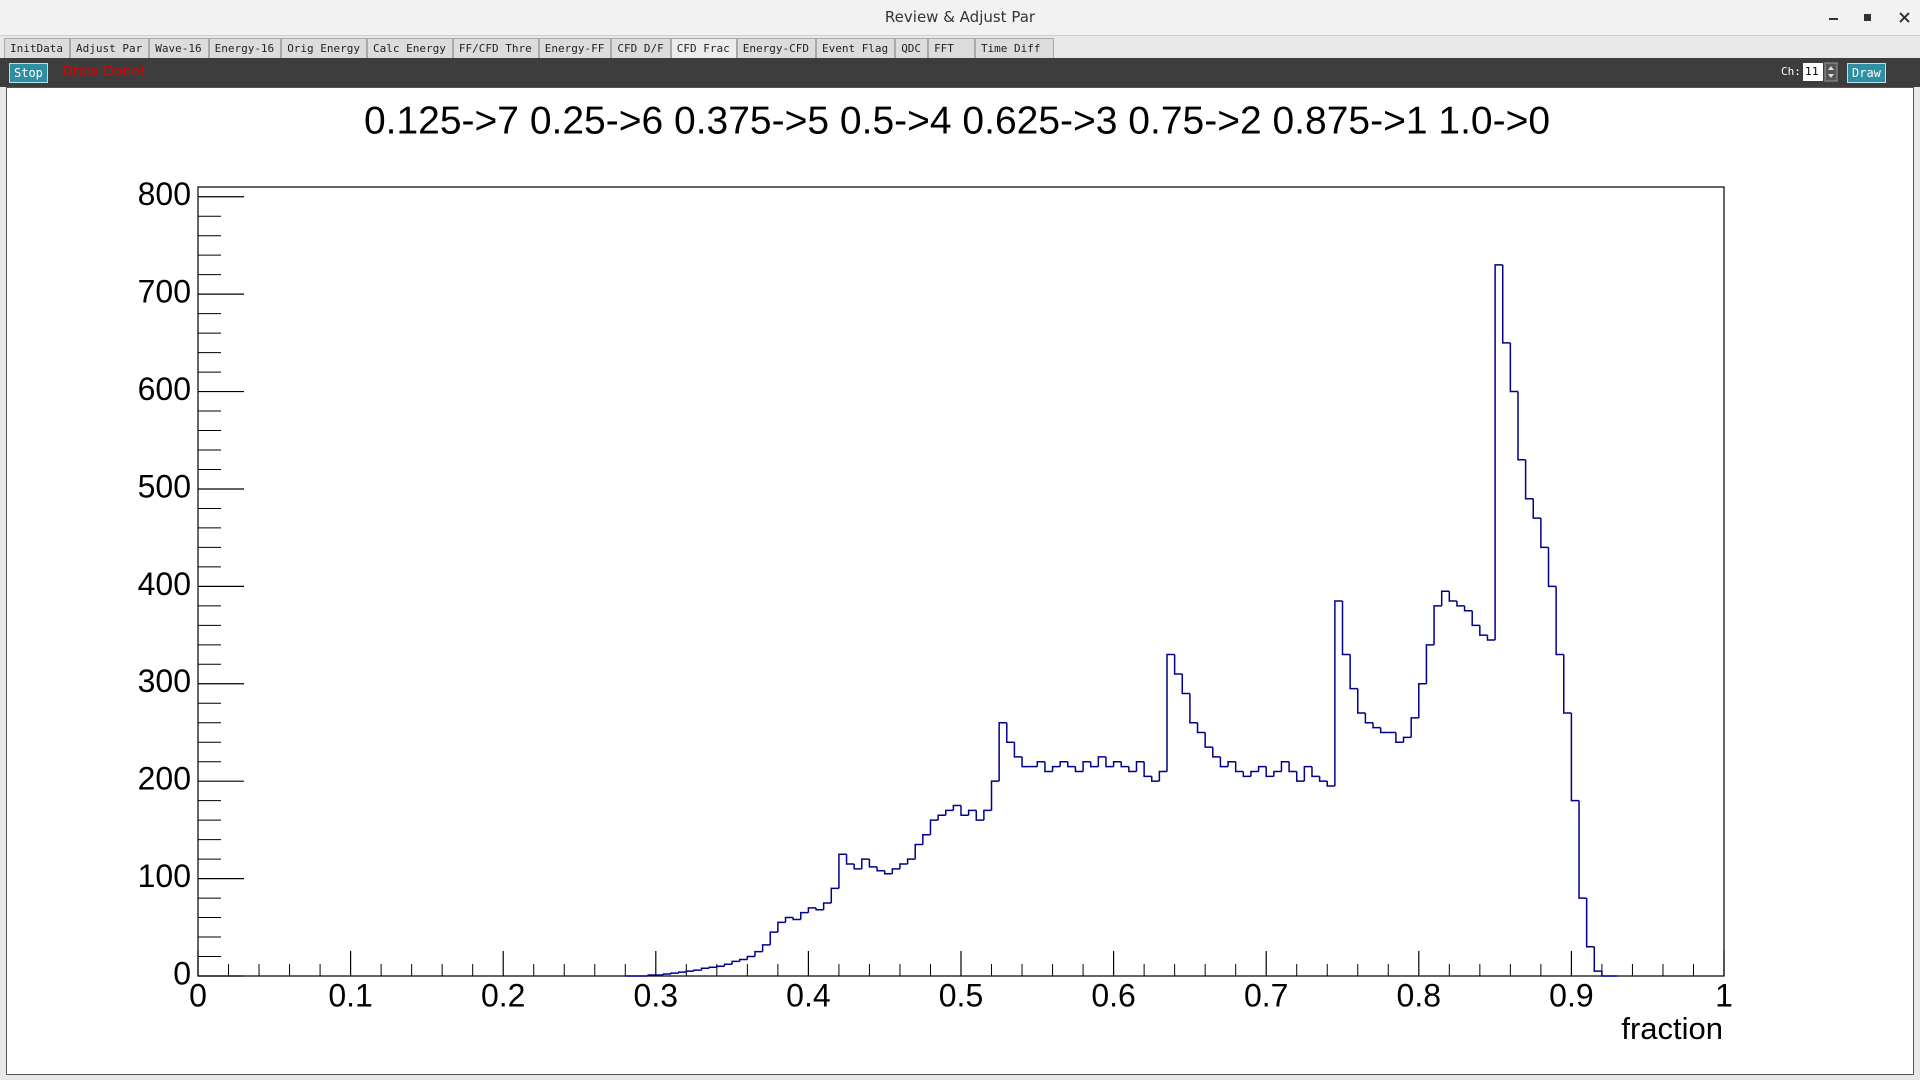 Image resolution: width=1920 pixels, height=1080 pixels. What do you see at coordinates (1904, 17) in the screenshot?
I see `close-button` at bounding box center [1904, 17].